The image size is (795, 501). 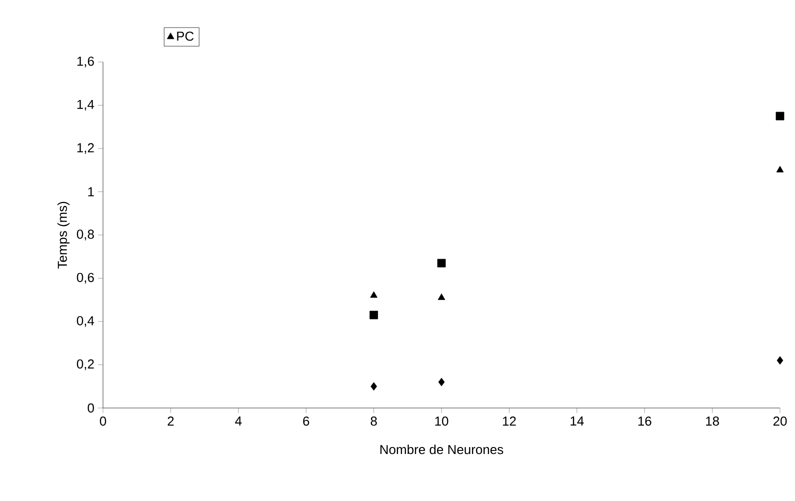 What do you see at coordinates (577, 421) in the screenshot?
I see `x-tick-label: 14` at bounding box center [577, 421].